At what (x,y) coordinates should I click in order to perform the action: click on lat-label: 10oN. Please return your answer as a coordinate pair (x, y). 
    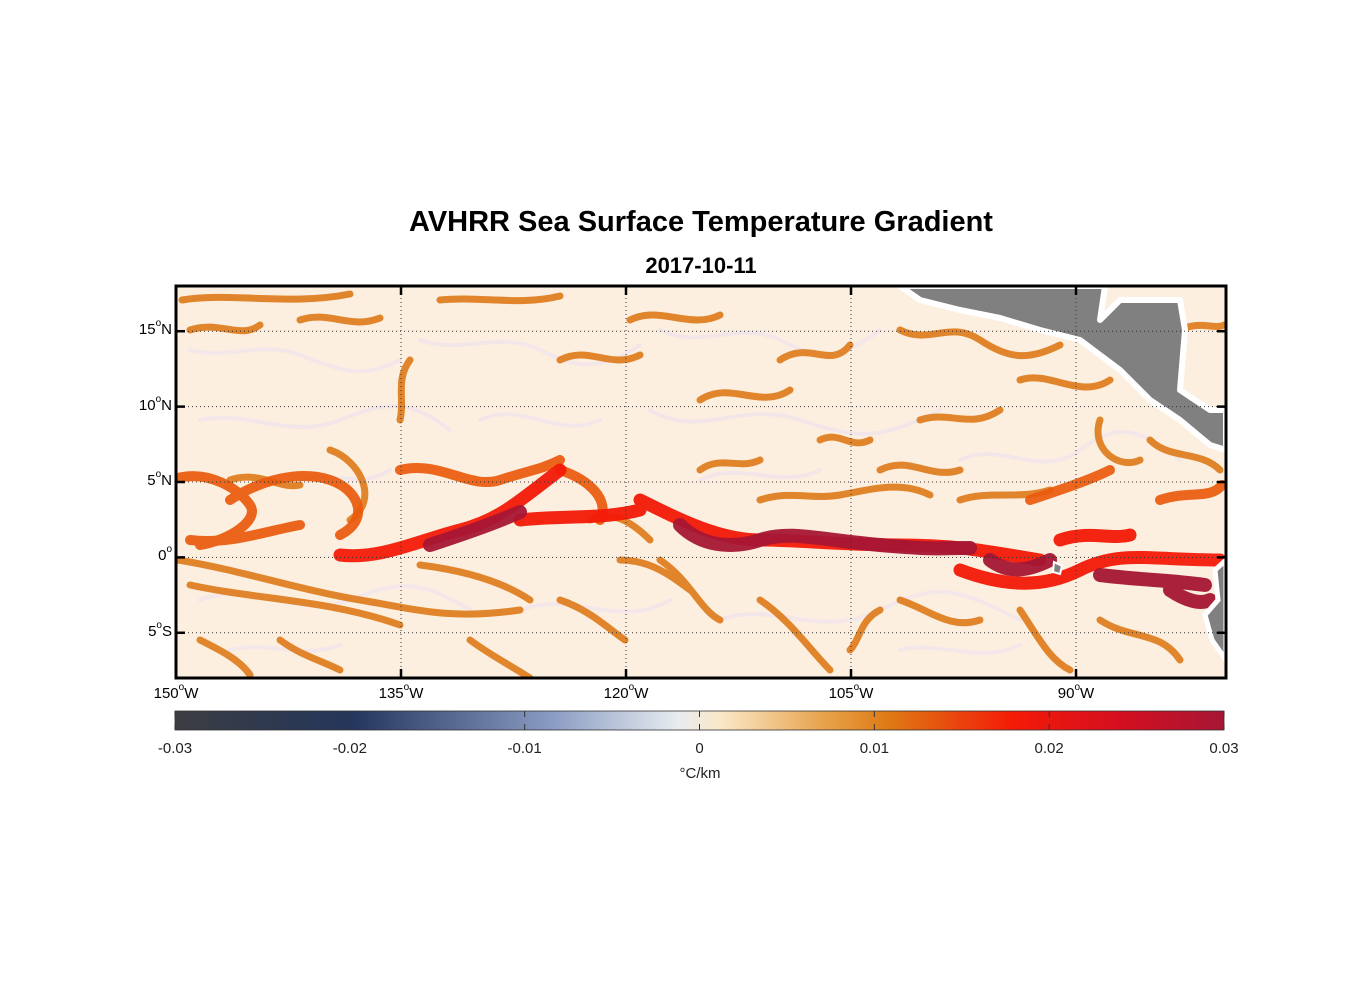
    Looking at the image, I should click on (155, 403).